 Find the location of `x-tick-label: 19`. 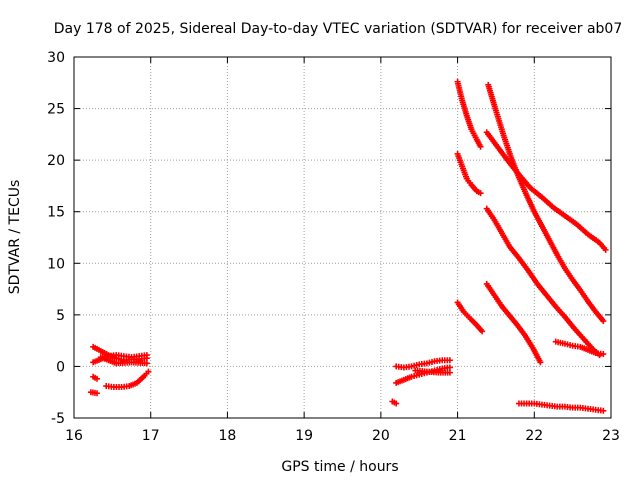

x-tick-label: 19 is located at coordinates (304, 436).